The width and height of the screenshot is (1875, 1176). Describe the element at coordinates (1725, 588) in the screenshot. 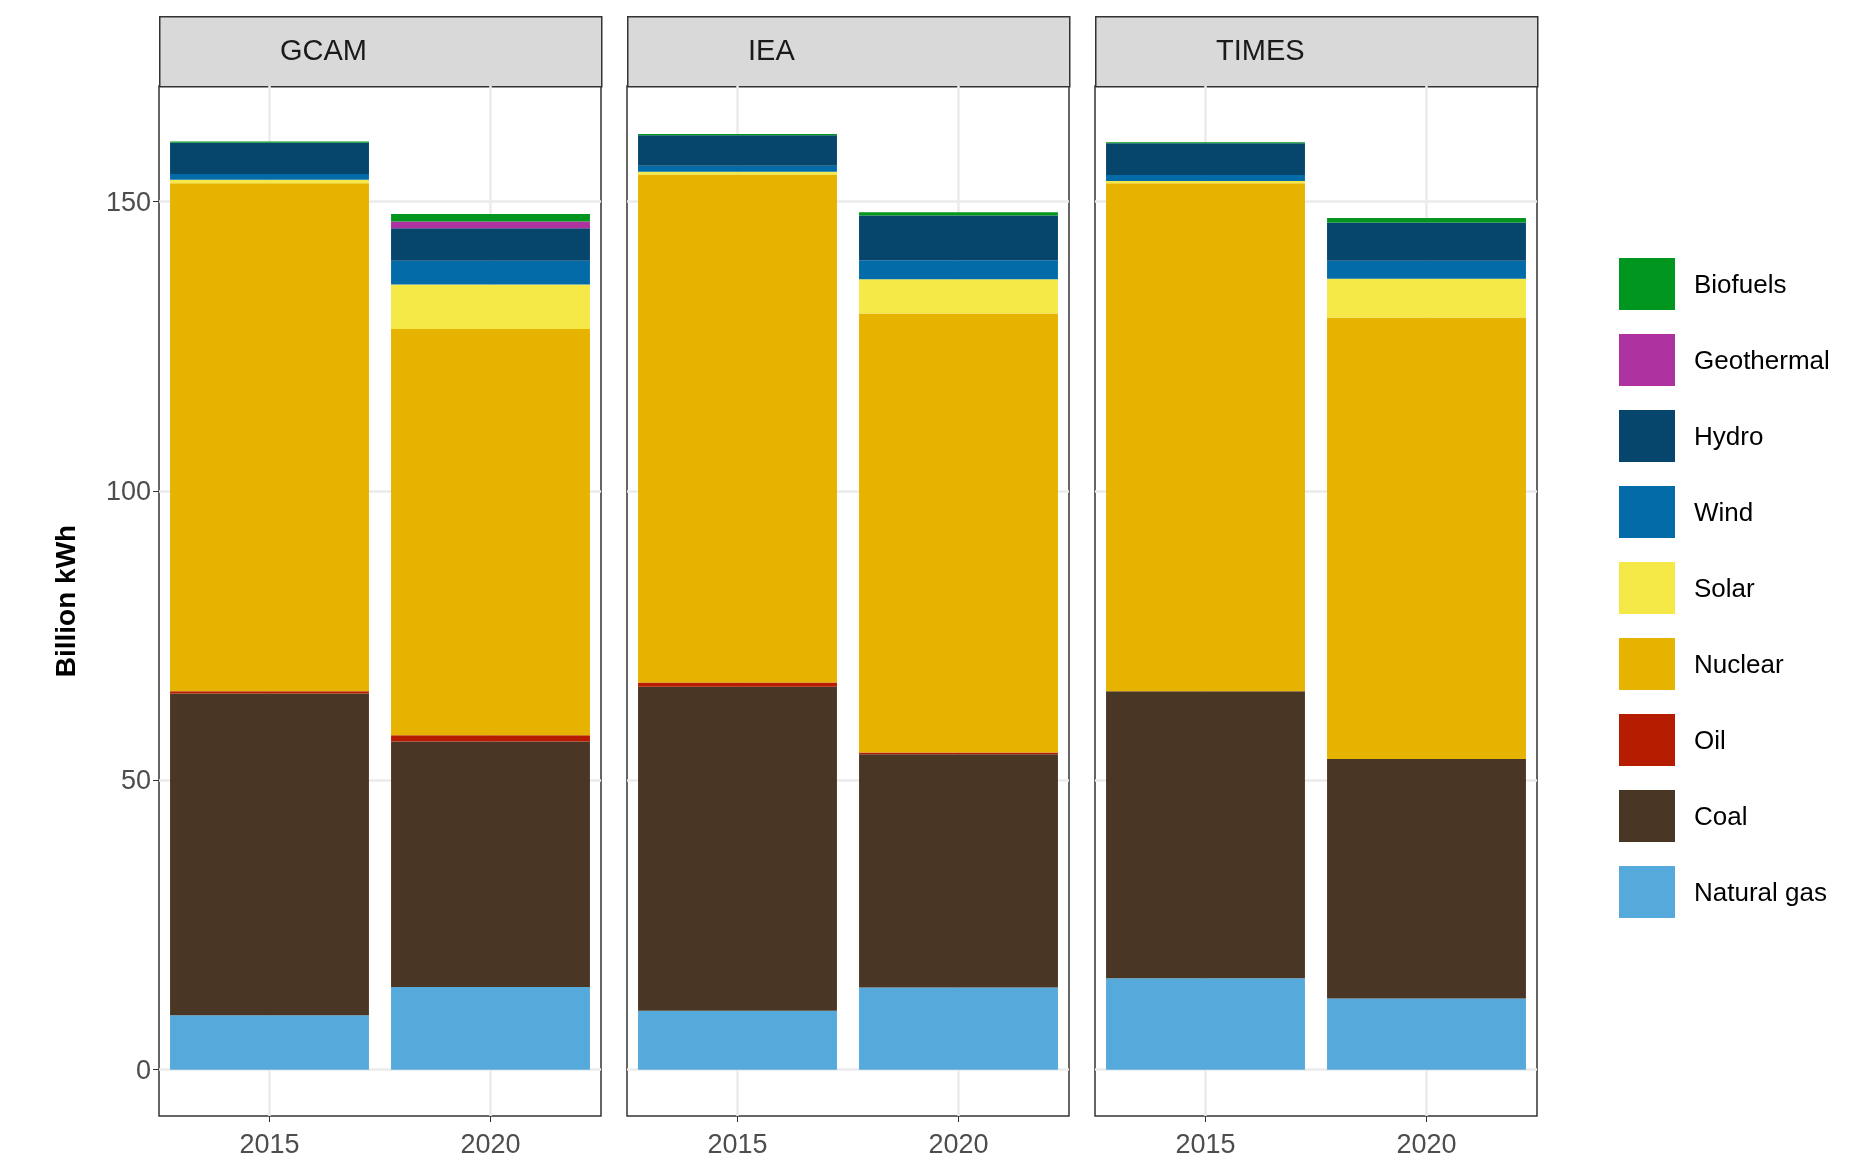

I see `legend-label: Solar` at that location.